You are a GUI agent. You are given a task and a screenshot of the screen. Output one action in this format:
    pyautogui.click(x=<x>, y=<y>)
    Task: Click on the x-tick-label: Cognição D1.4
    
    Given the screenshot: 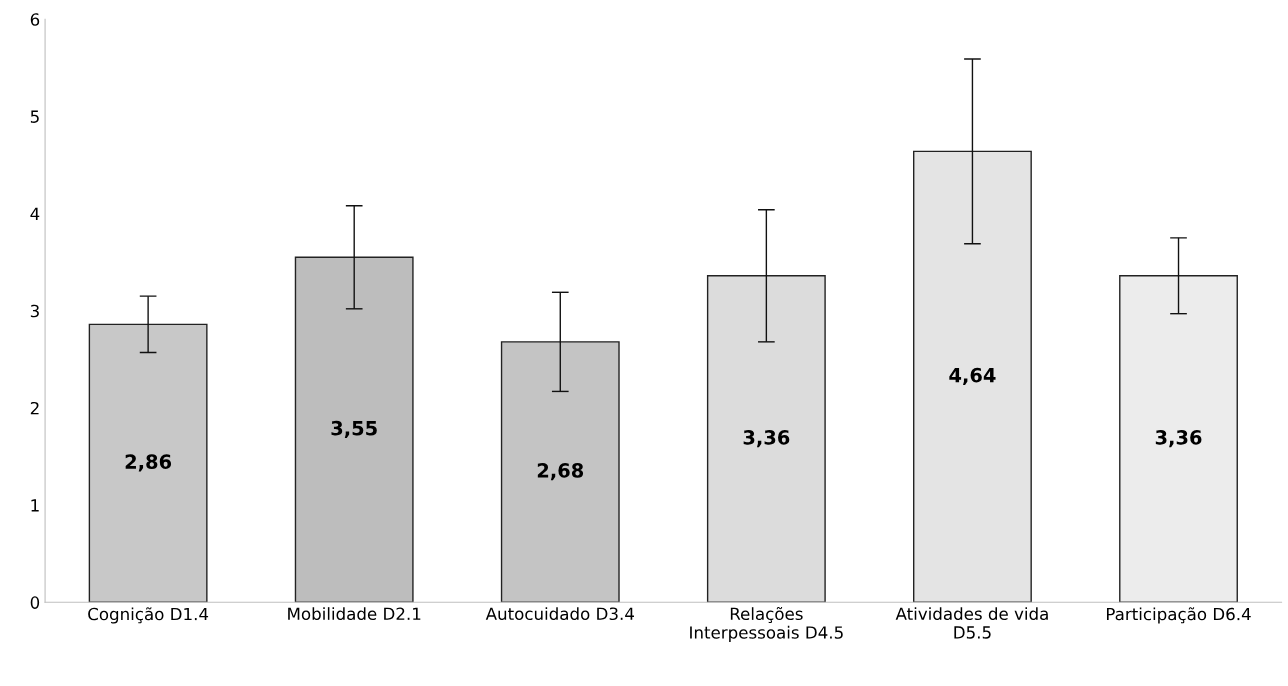 What is the action you would take?
    pyautogui.click(x=148, y=615)
    